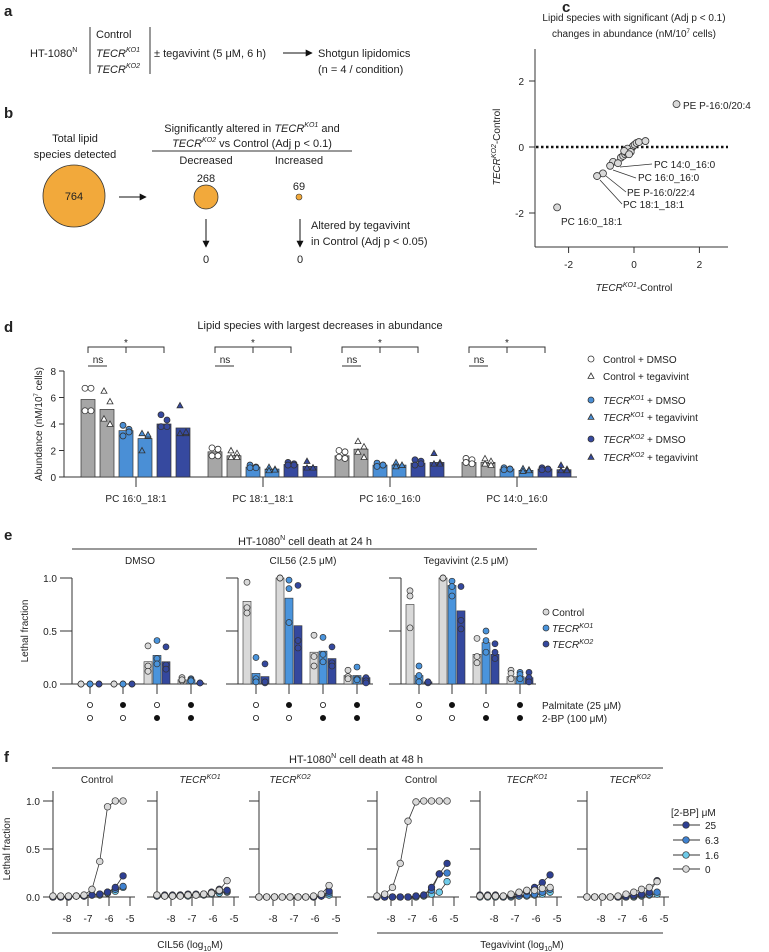  I want to click on chart-d-legend-marker, so click(591, 456).